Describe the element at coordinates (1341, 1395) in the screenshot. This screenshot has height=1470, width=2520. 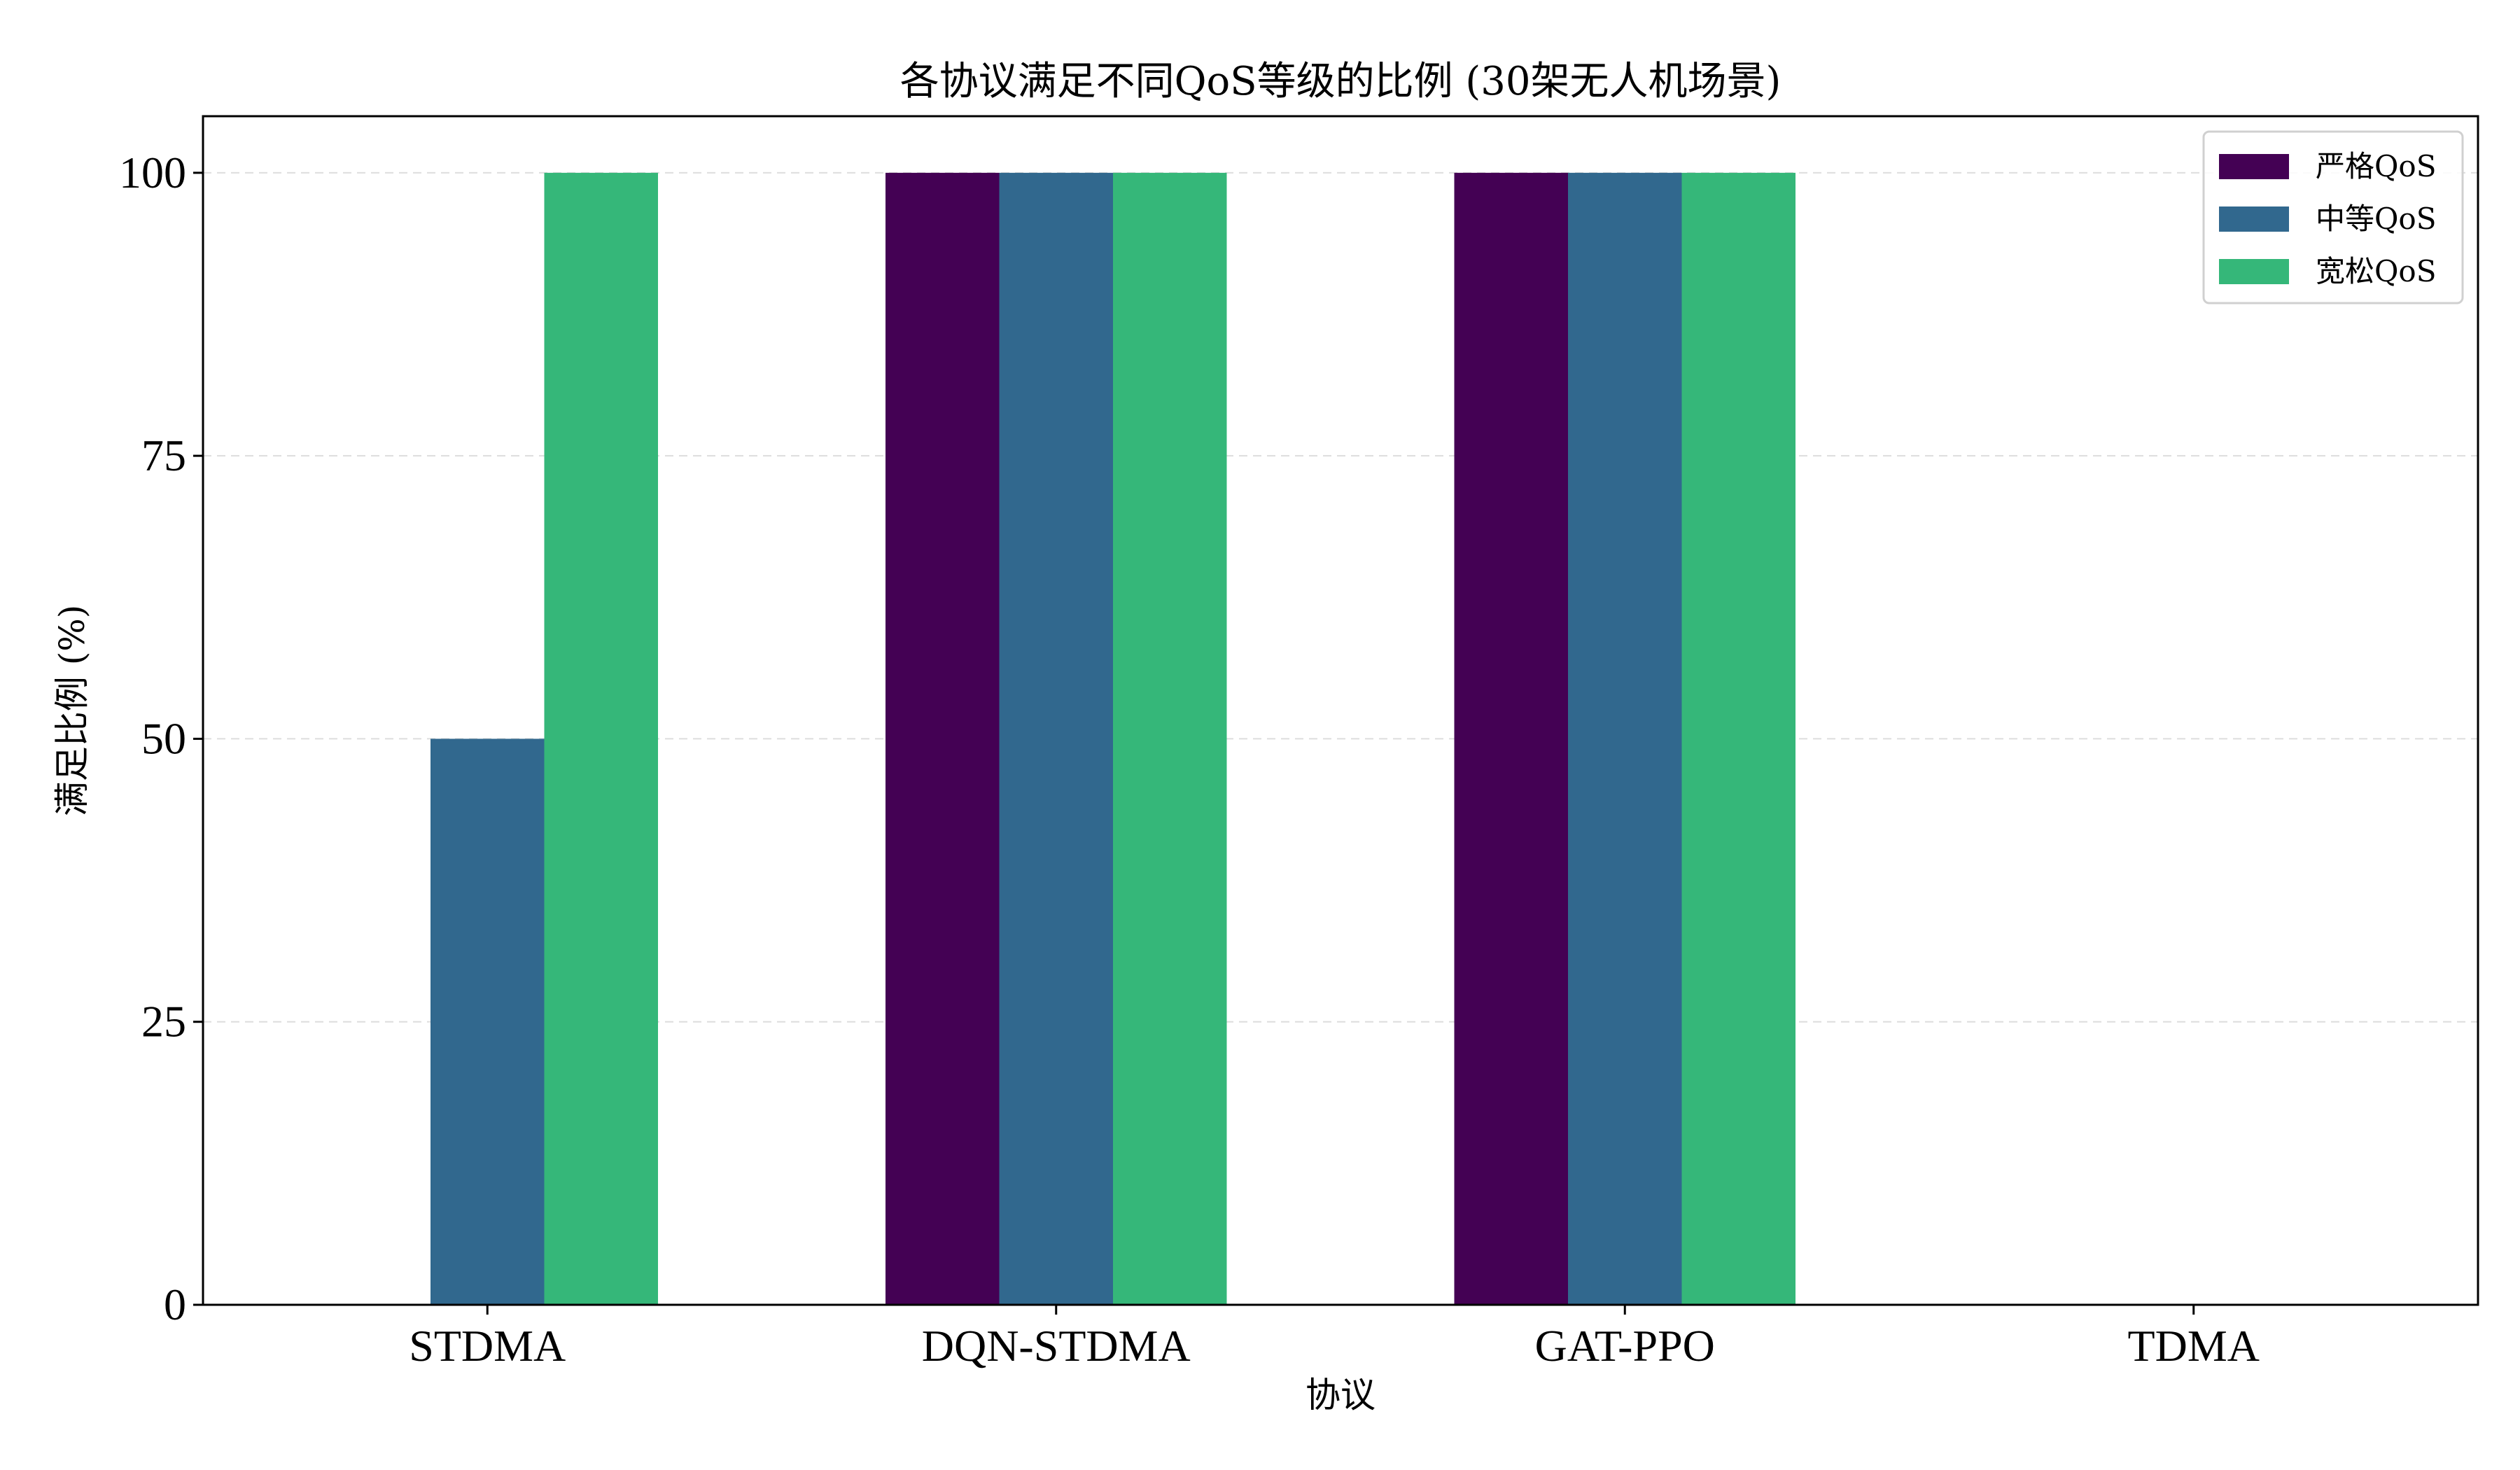
I see `x-axis-label: 协议` at that location.